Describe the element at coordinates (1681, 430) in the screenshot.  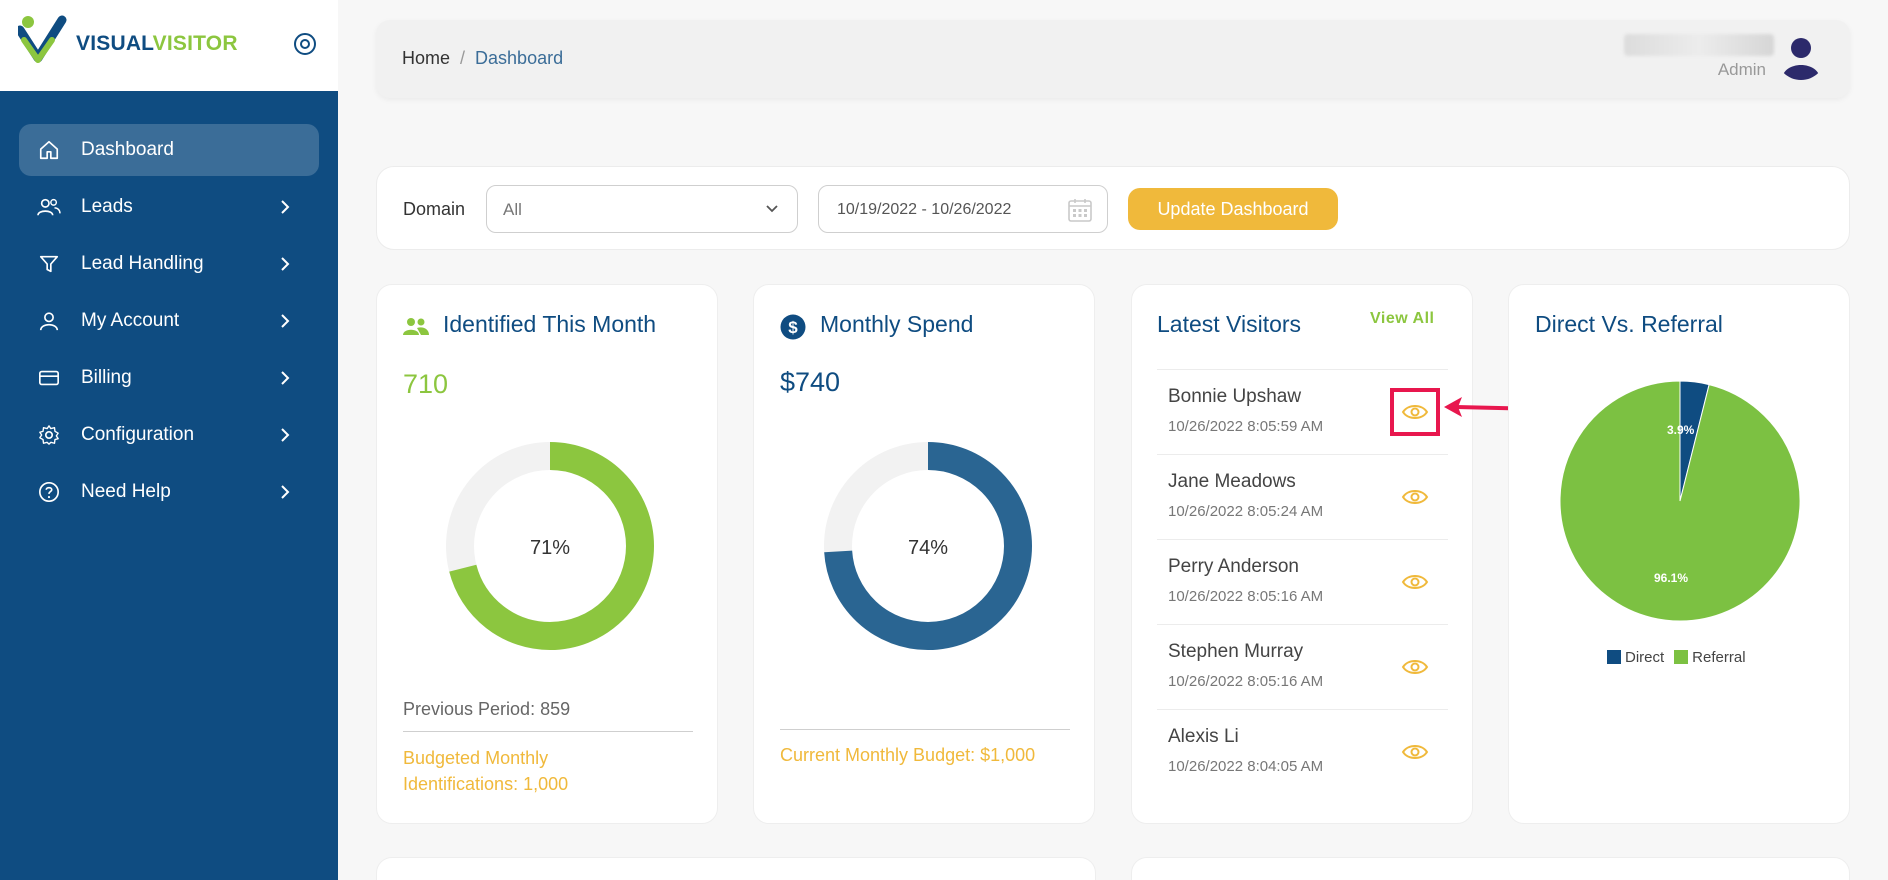
I see `pie-label-direct: 3.9%` at that location.